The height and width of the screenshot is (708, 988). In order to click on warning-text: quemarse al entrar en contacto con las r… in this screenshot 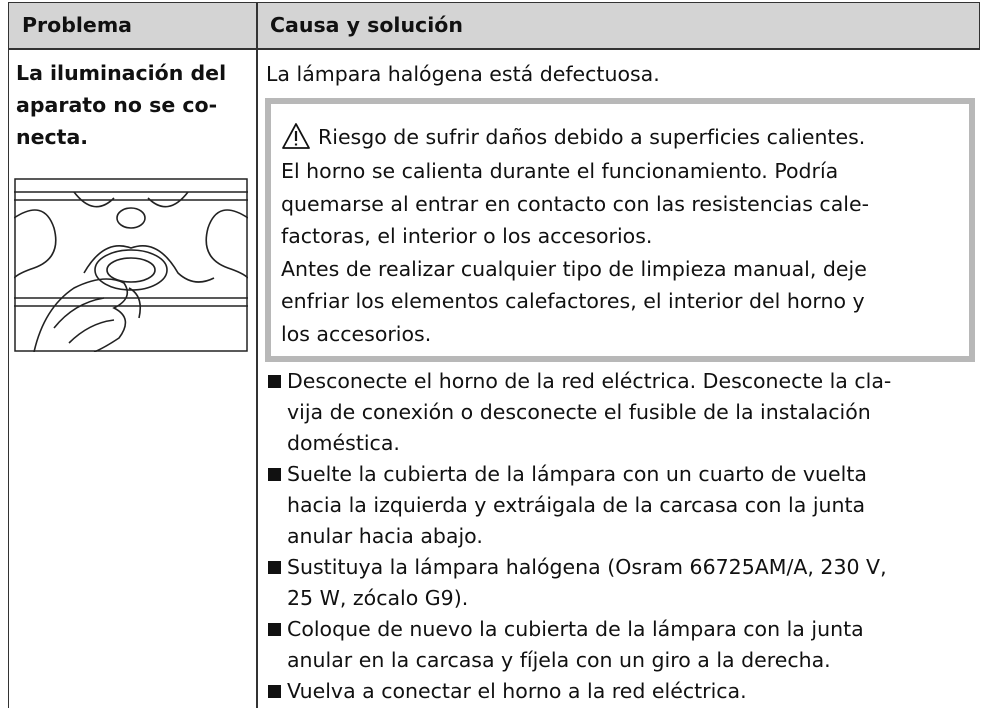, I will do `click(575, 203)`.